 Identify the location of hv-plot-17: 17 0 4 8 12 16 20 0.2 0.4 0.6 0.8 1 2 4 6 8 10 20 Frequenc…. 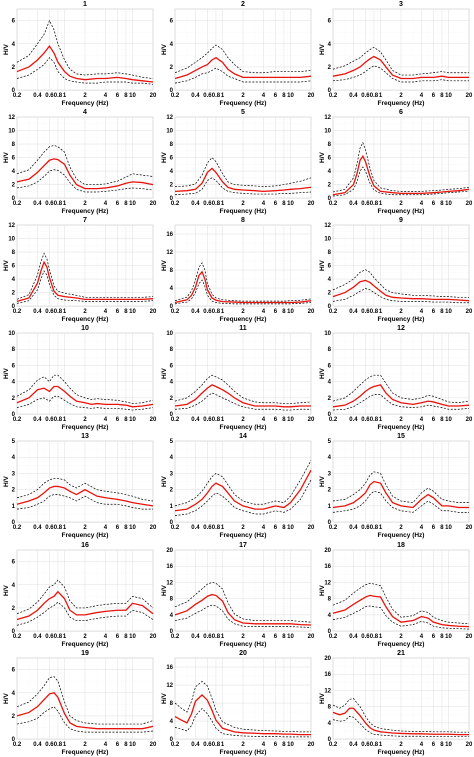
(237, 595).